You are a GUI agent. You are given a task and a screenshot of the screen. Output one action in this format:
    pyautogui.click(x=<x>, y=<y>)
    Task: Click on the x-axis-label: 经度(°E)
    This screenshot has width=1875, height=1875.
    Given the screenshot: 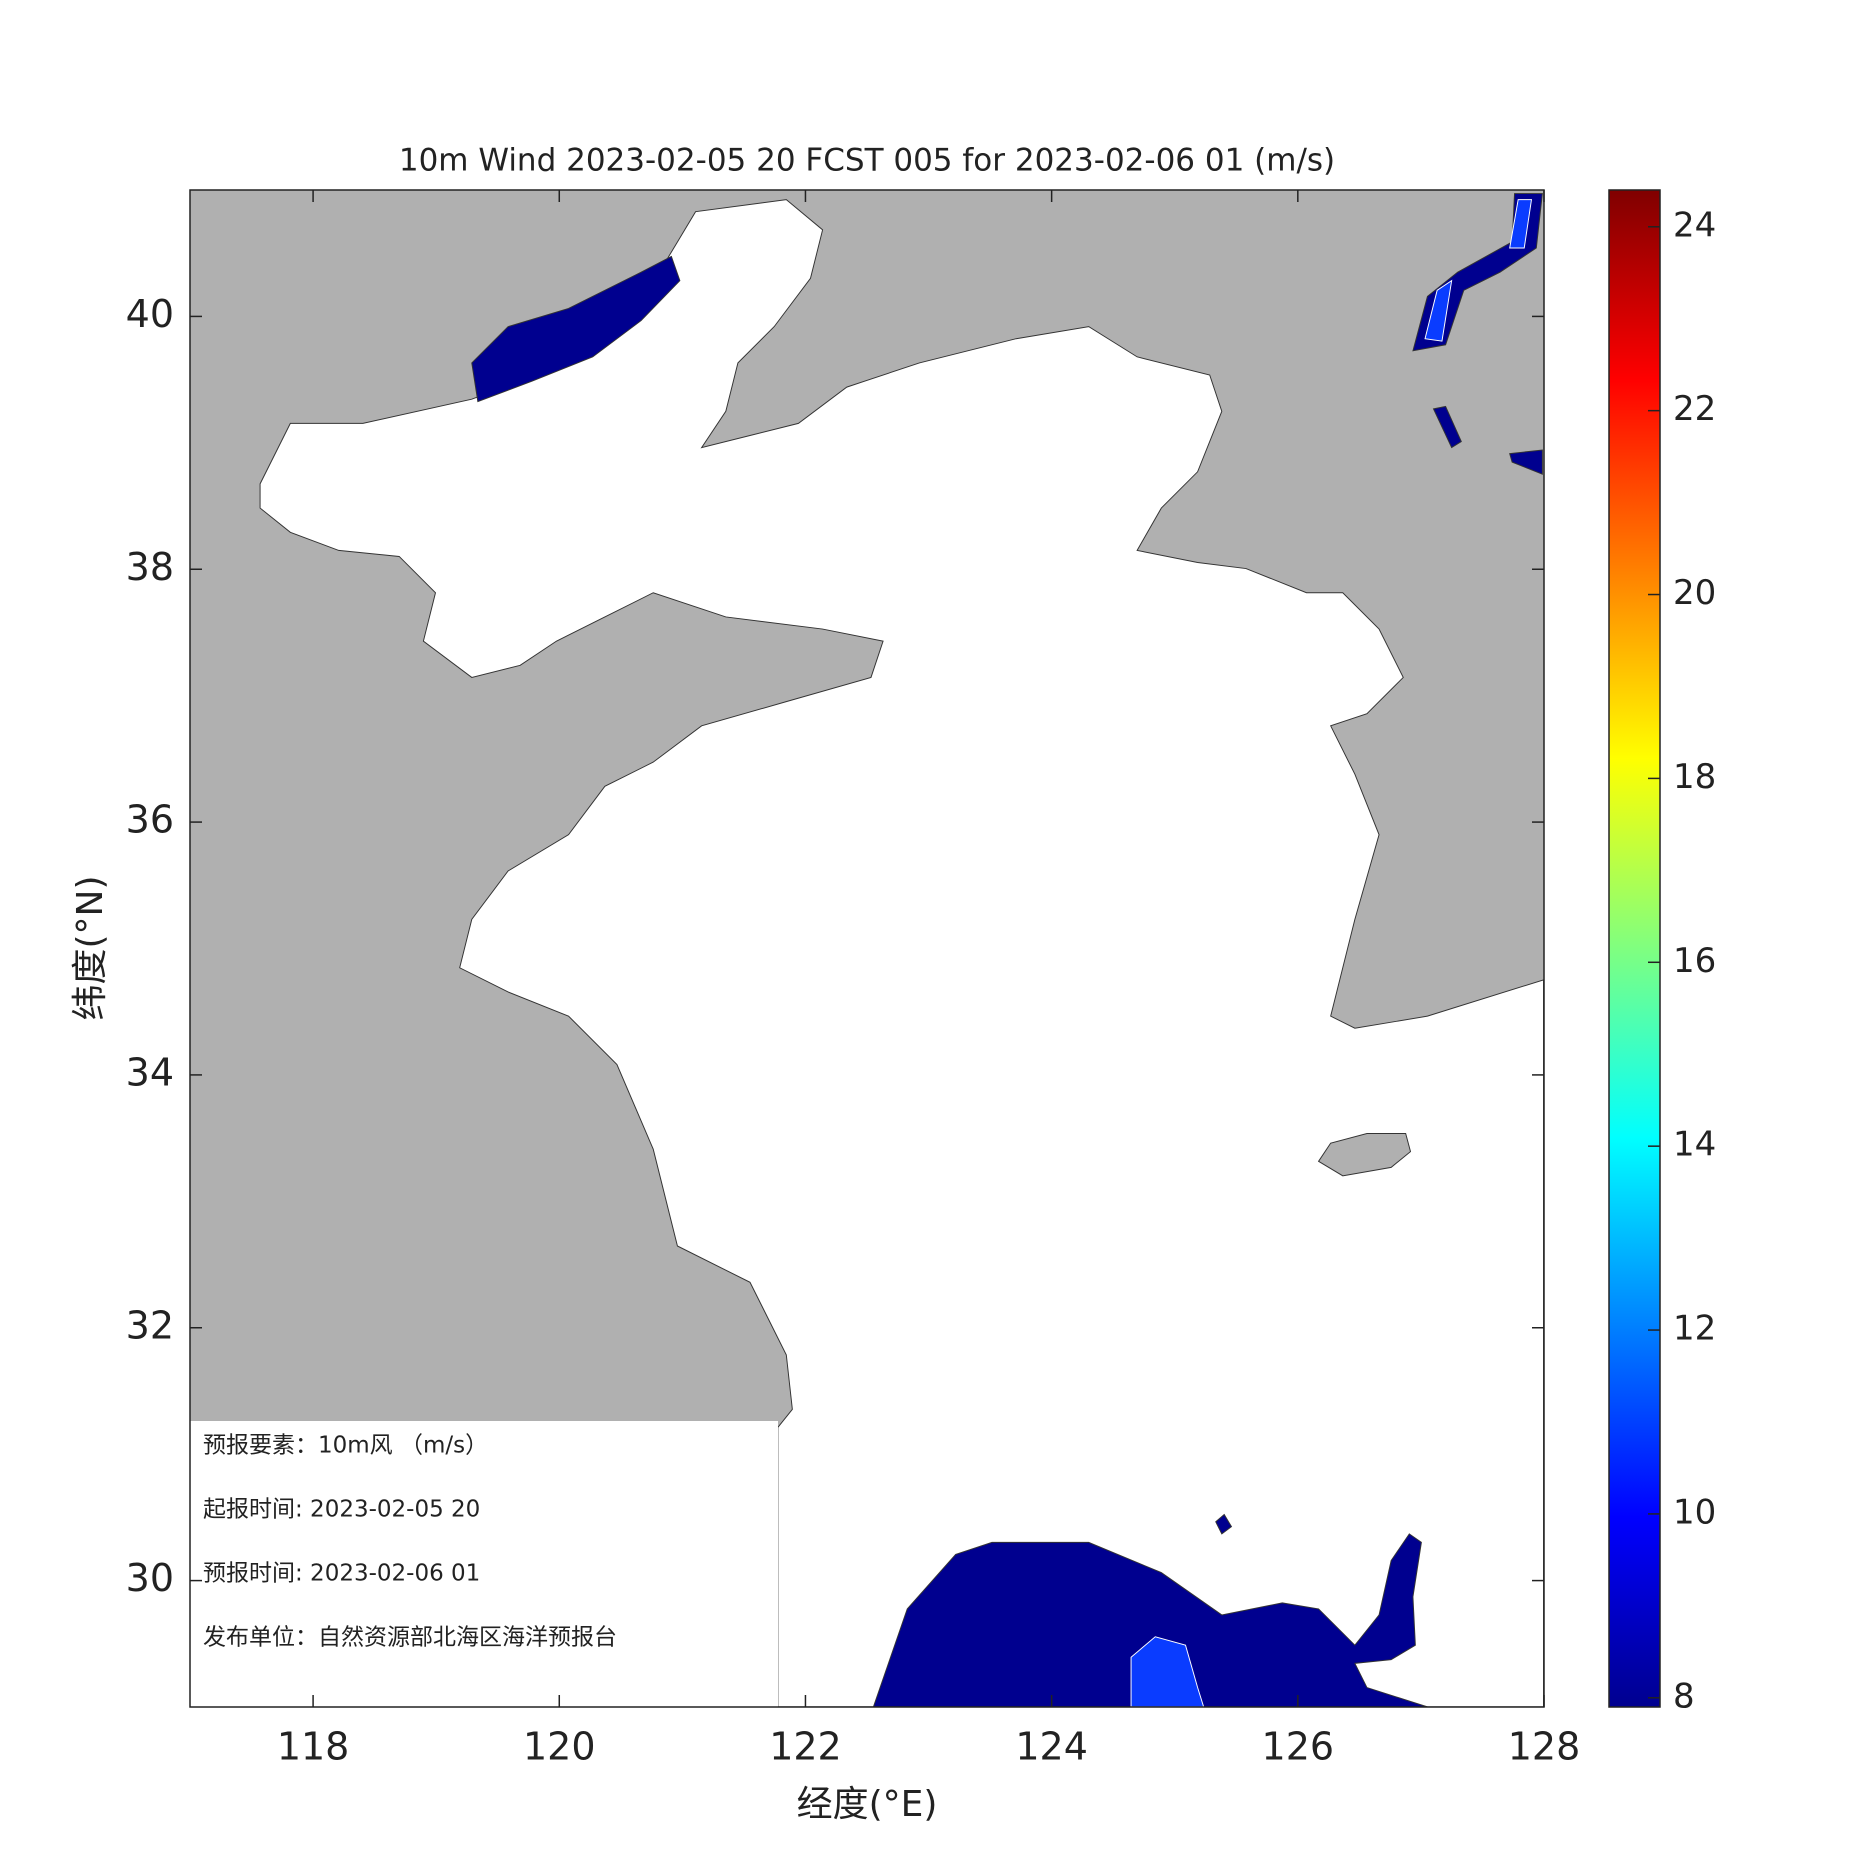 What is the action you would take?
    pyautogui.click(x=867, y=1804)
    